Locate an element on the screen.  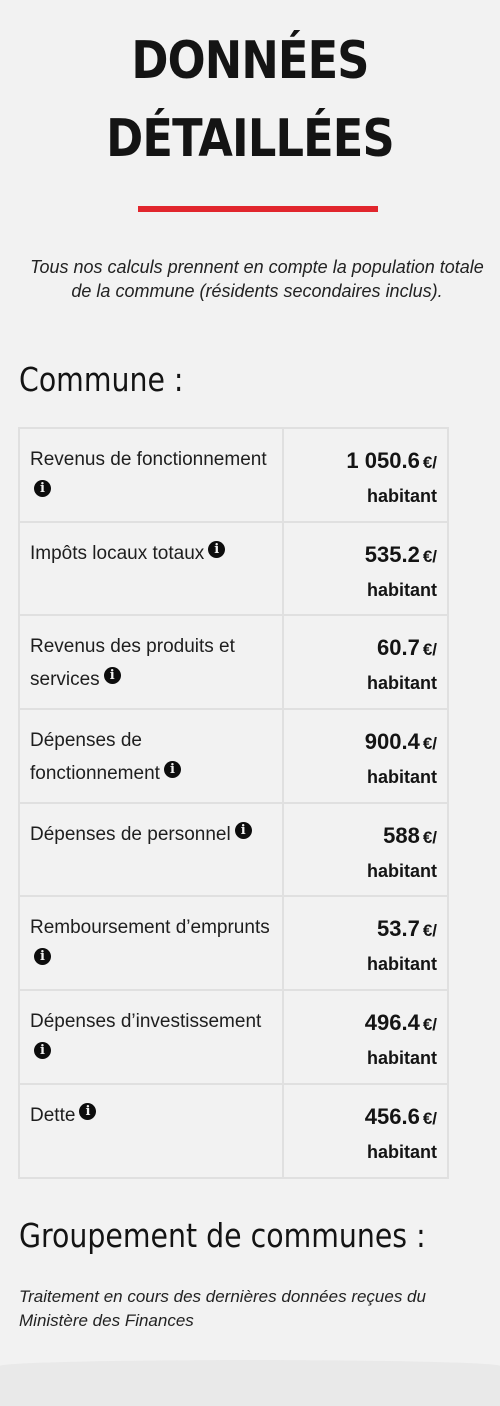
row-label-cell: Impôts locaux totaux i is located at coordinates (152, 568).